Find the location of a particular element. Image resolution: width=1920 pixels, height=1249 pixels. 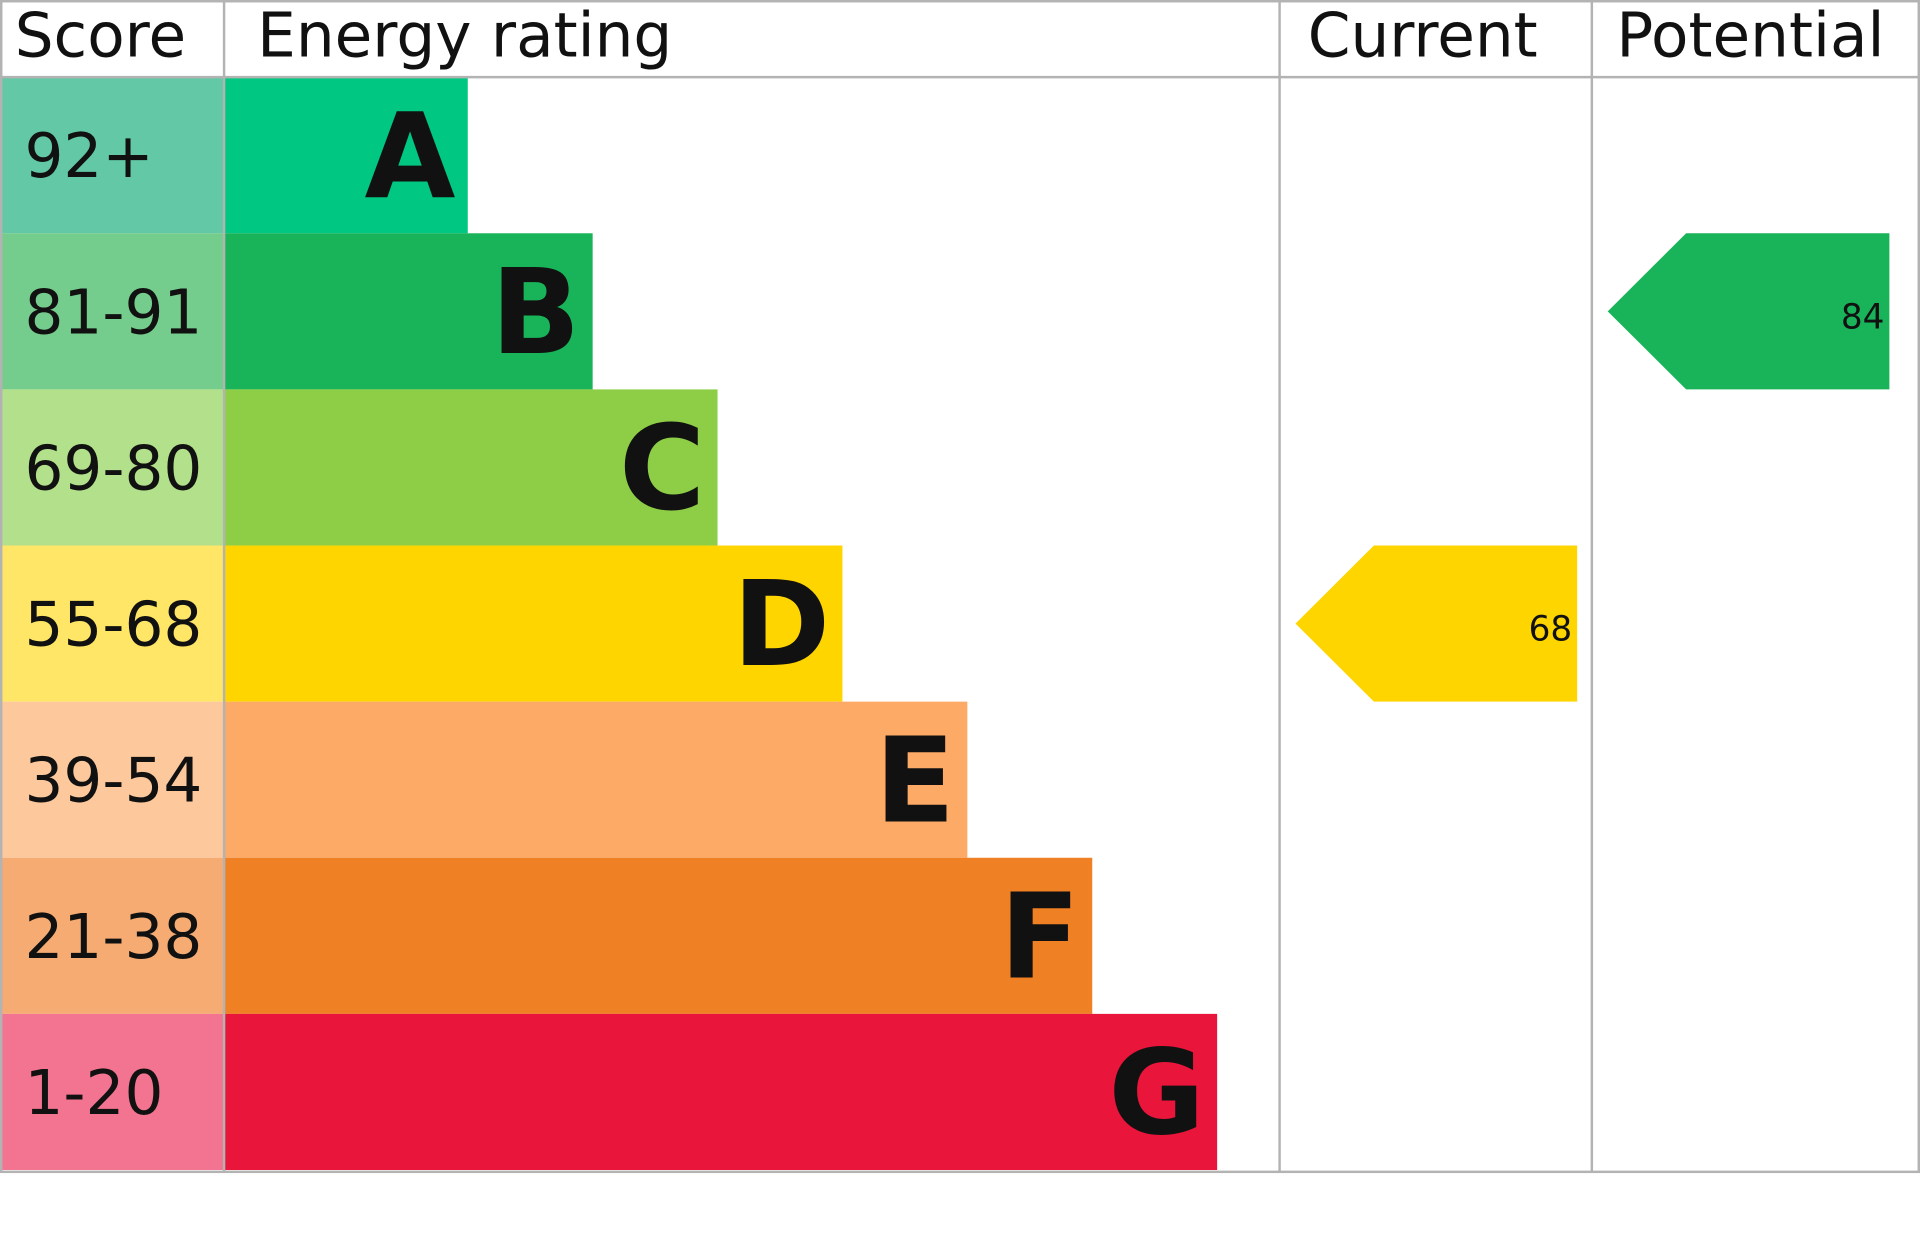

band-f: 21-38 F is located at coordinates (546, 935).